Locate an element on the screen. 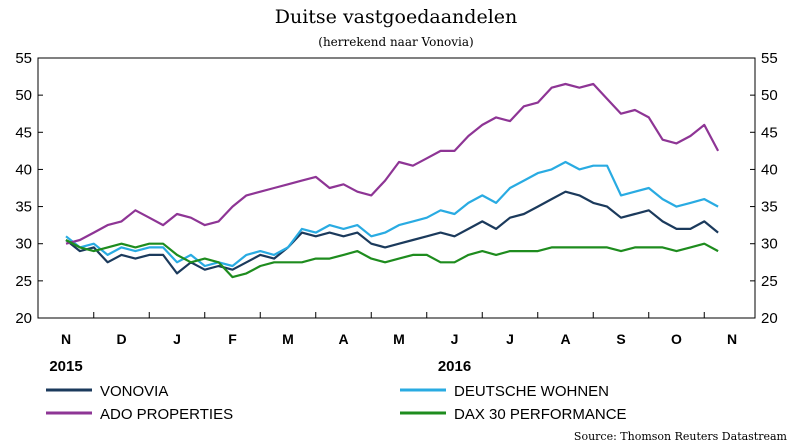 This screenshot has width=792, height=444. x-axis: N D J F M A M J J A S O N 2015 2016 is located at coordinates (393, 343).